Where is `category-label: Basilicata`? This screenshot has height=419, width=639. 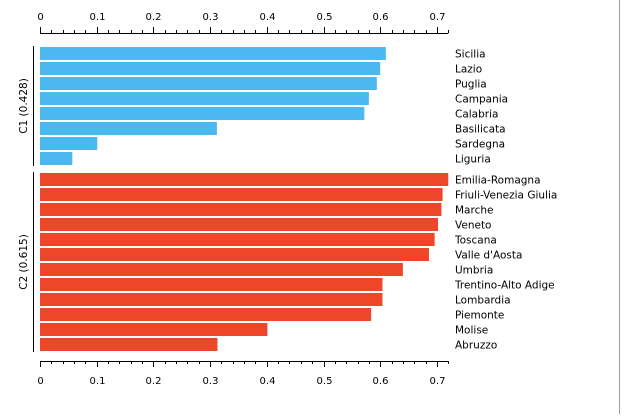 category-label: Basilicata is located at coordinates (480, 130).